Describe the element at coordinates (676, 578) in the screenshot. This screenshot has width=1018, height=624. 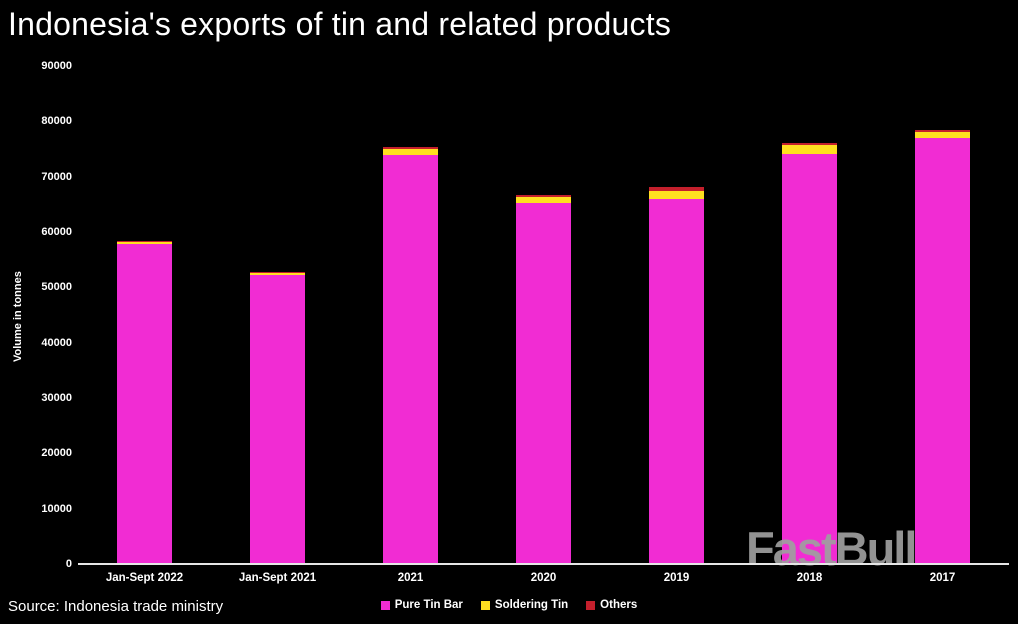
I see `x-tick-label: 2019` at that location.